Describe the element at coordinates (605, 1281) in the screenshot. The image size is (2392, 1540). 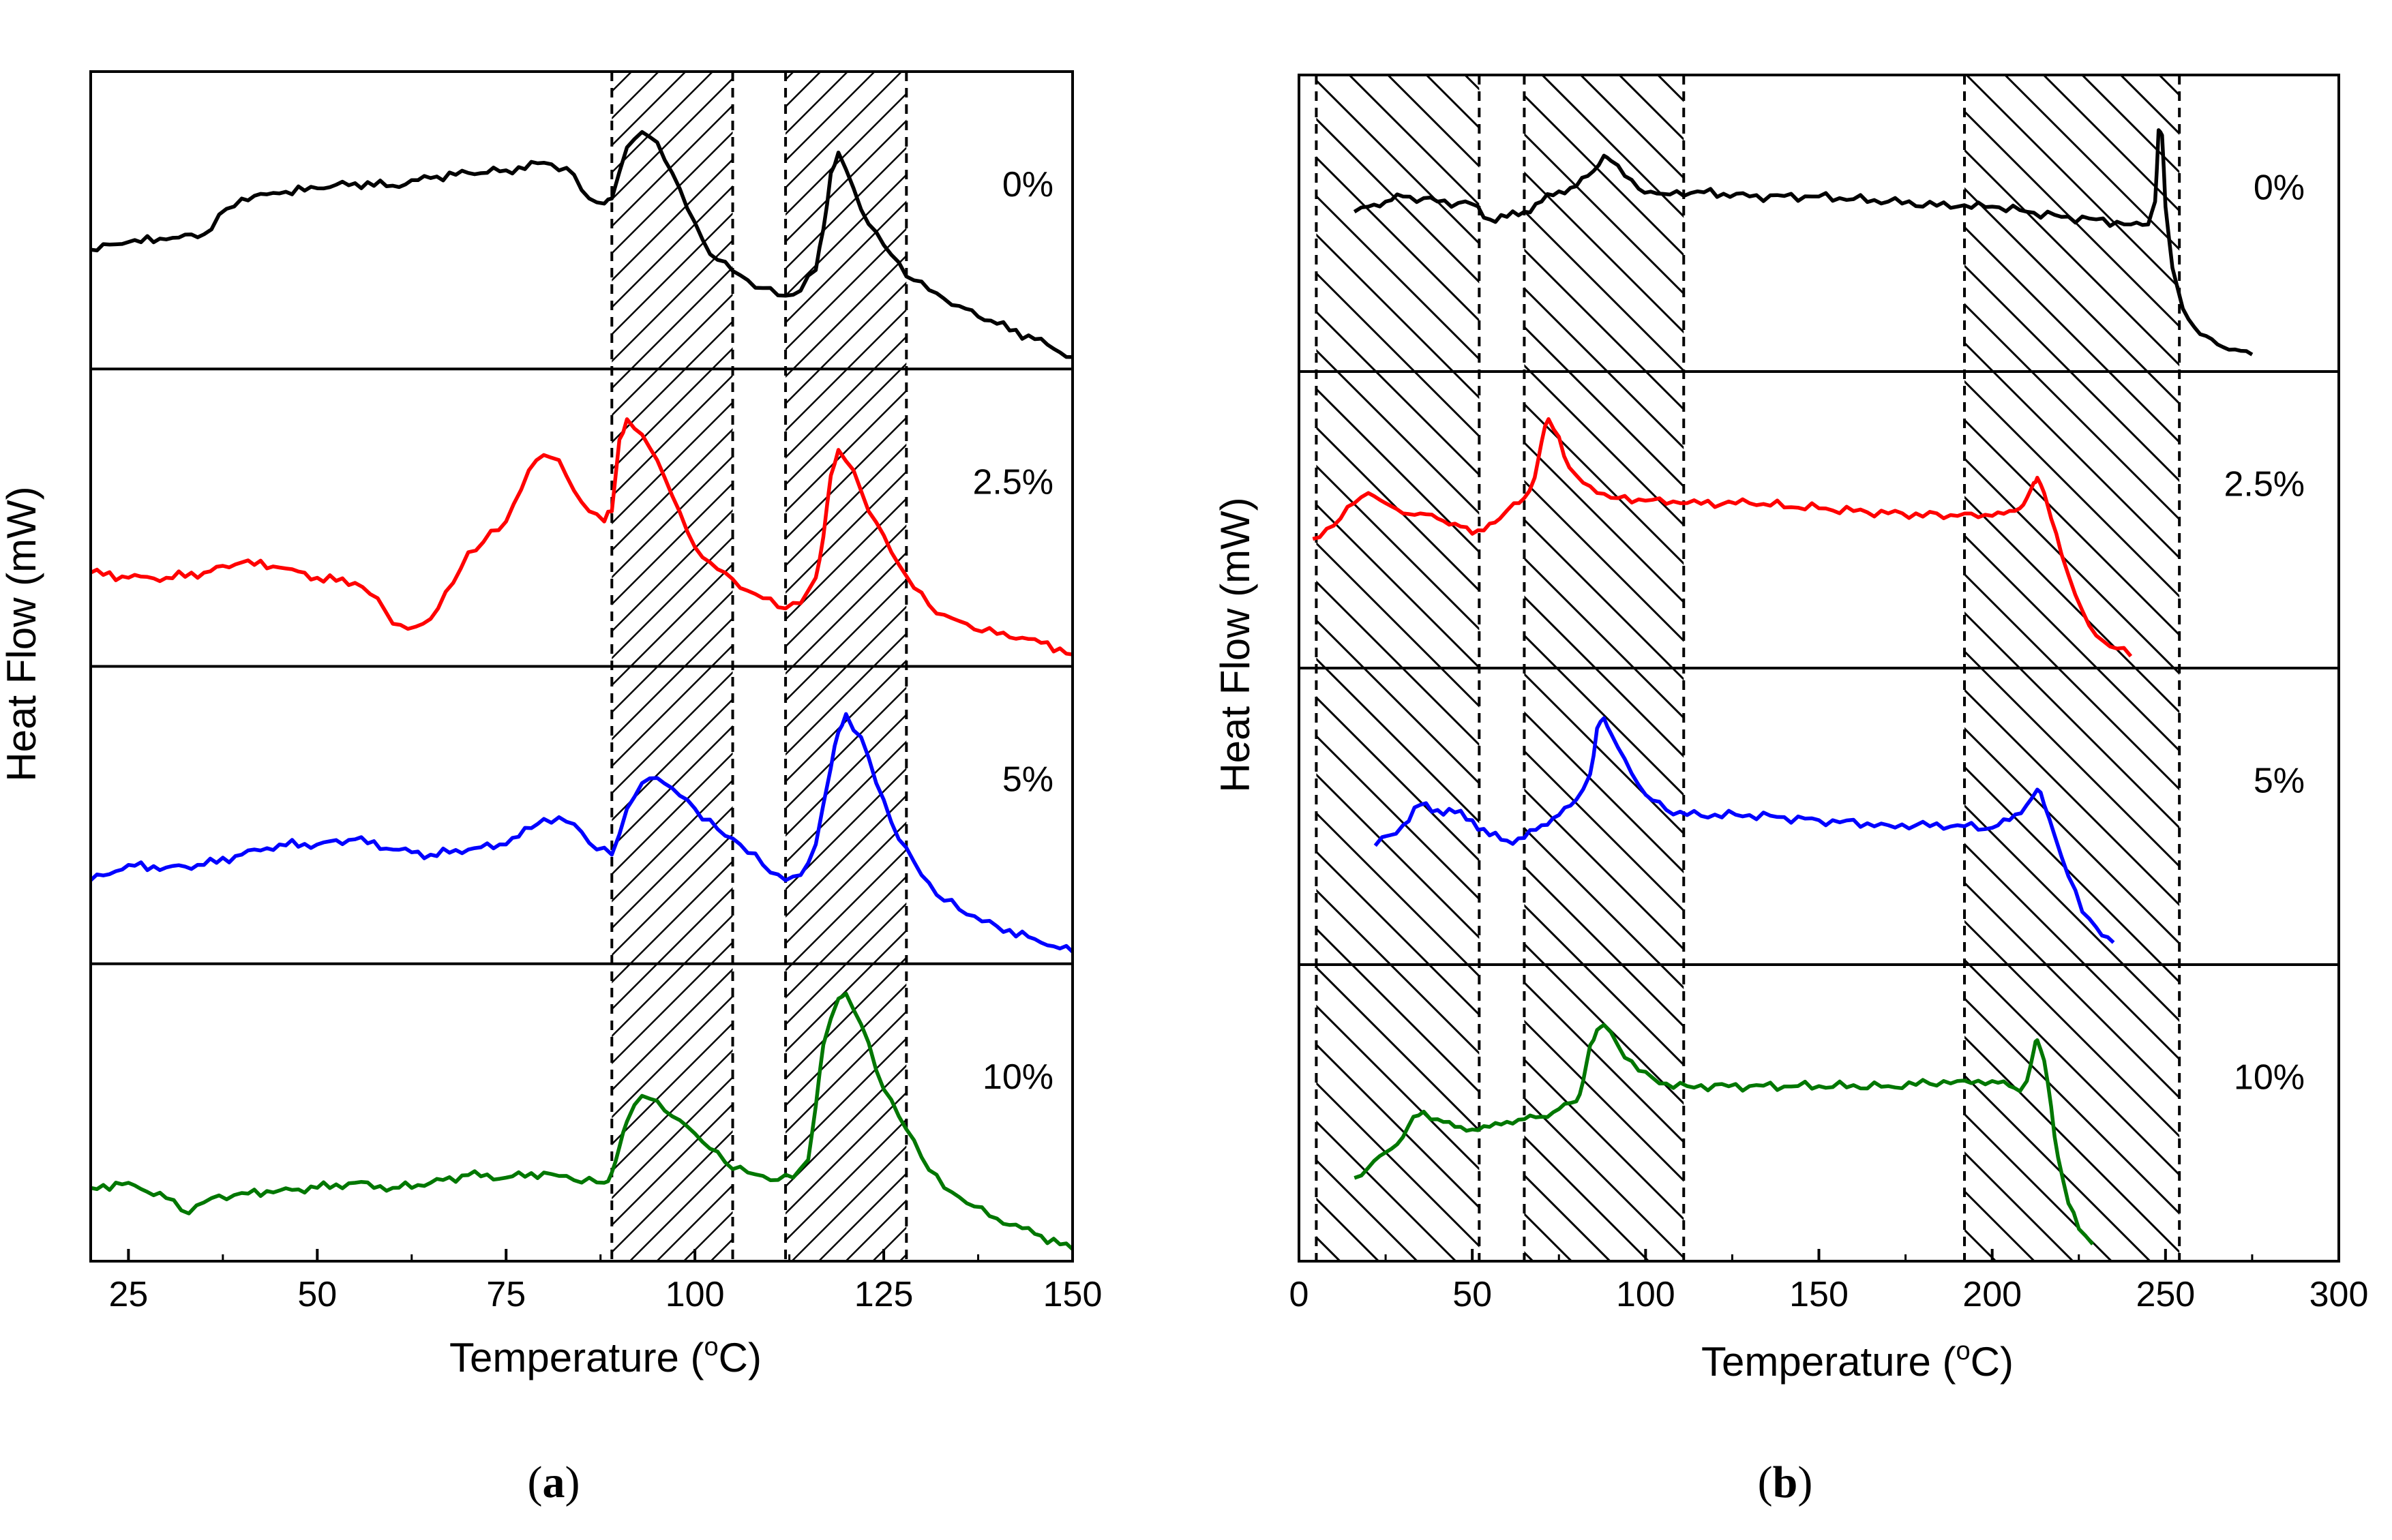
I see `panel-a-x-ticks: 25 50 75 100 125 150` at that location.